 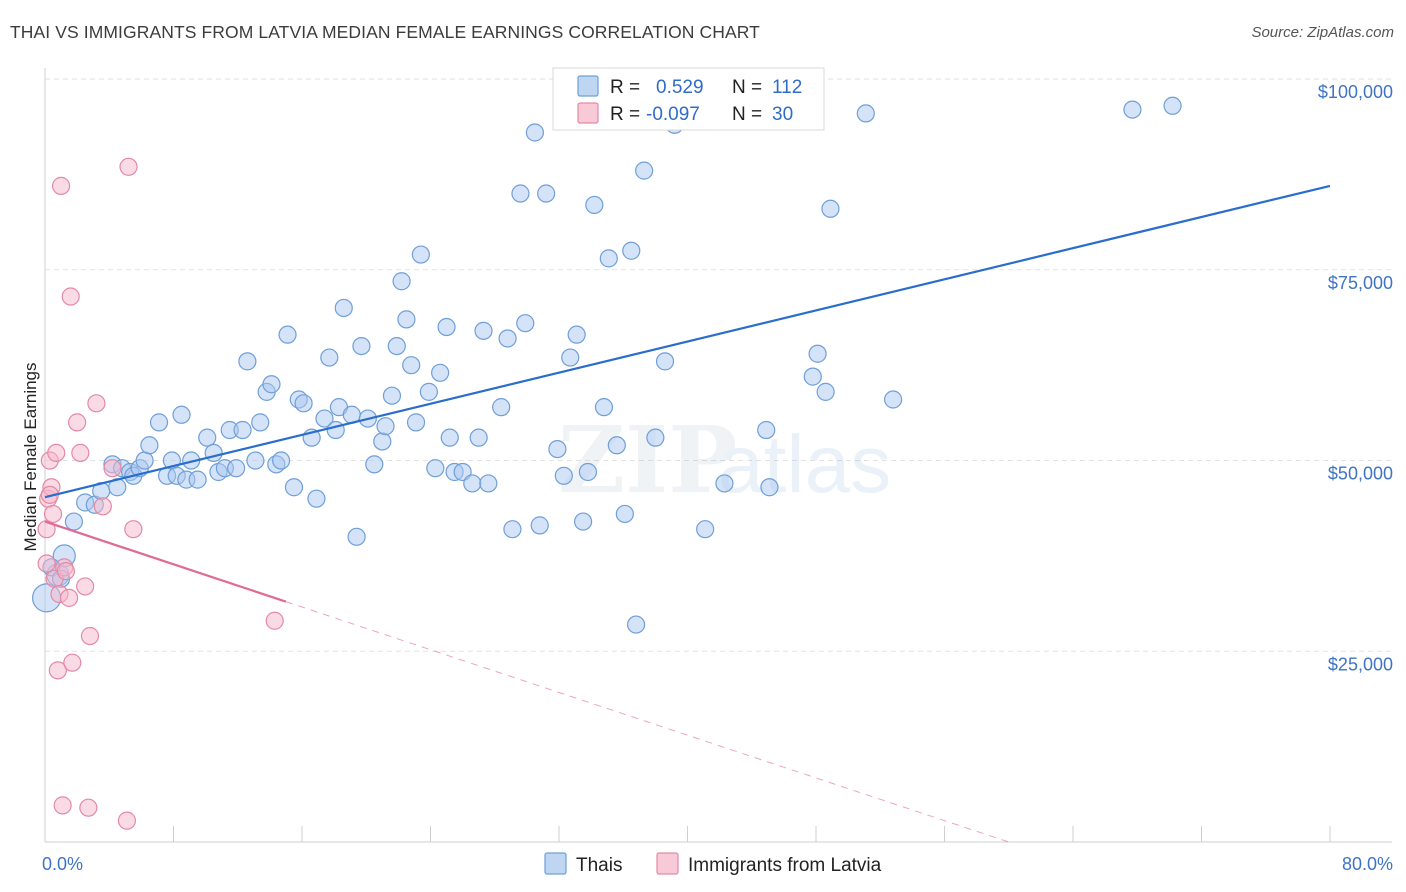 I want to click on stats-swatch-latvia, so click(x=588, y=113).